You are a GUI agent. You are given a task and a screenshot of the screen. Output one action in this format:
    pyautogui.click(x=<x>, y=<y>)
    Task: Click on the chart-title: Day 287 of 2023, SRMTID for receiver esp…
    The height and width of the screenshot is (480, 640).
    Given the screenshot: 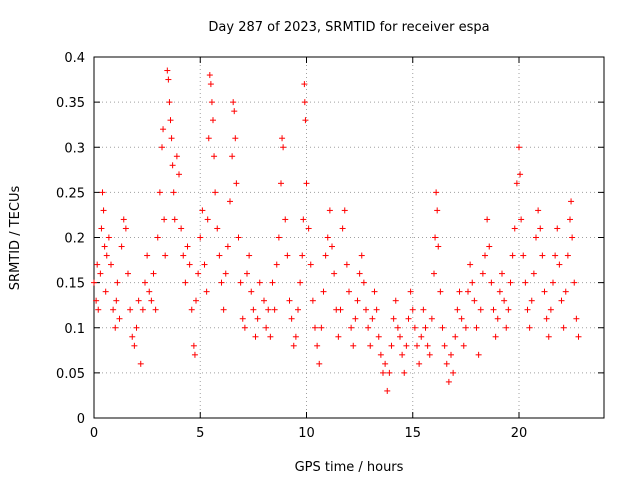 What is the action you would take?
    pyautogui.click(x=348, y=27)
    